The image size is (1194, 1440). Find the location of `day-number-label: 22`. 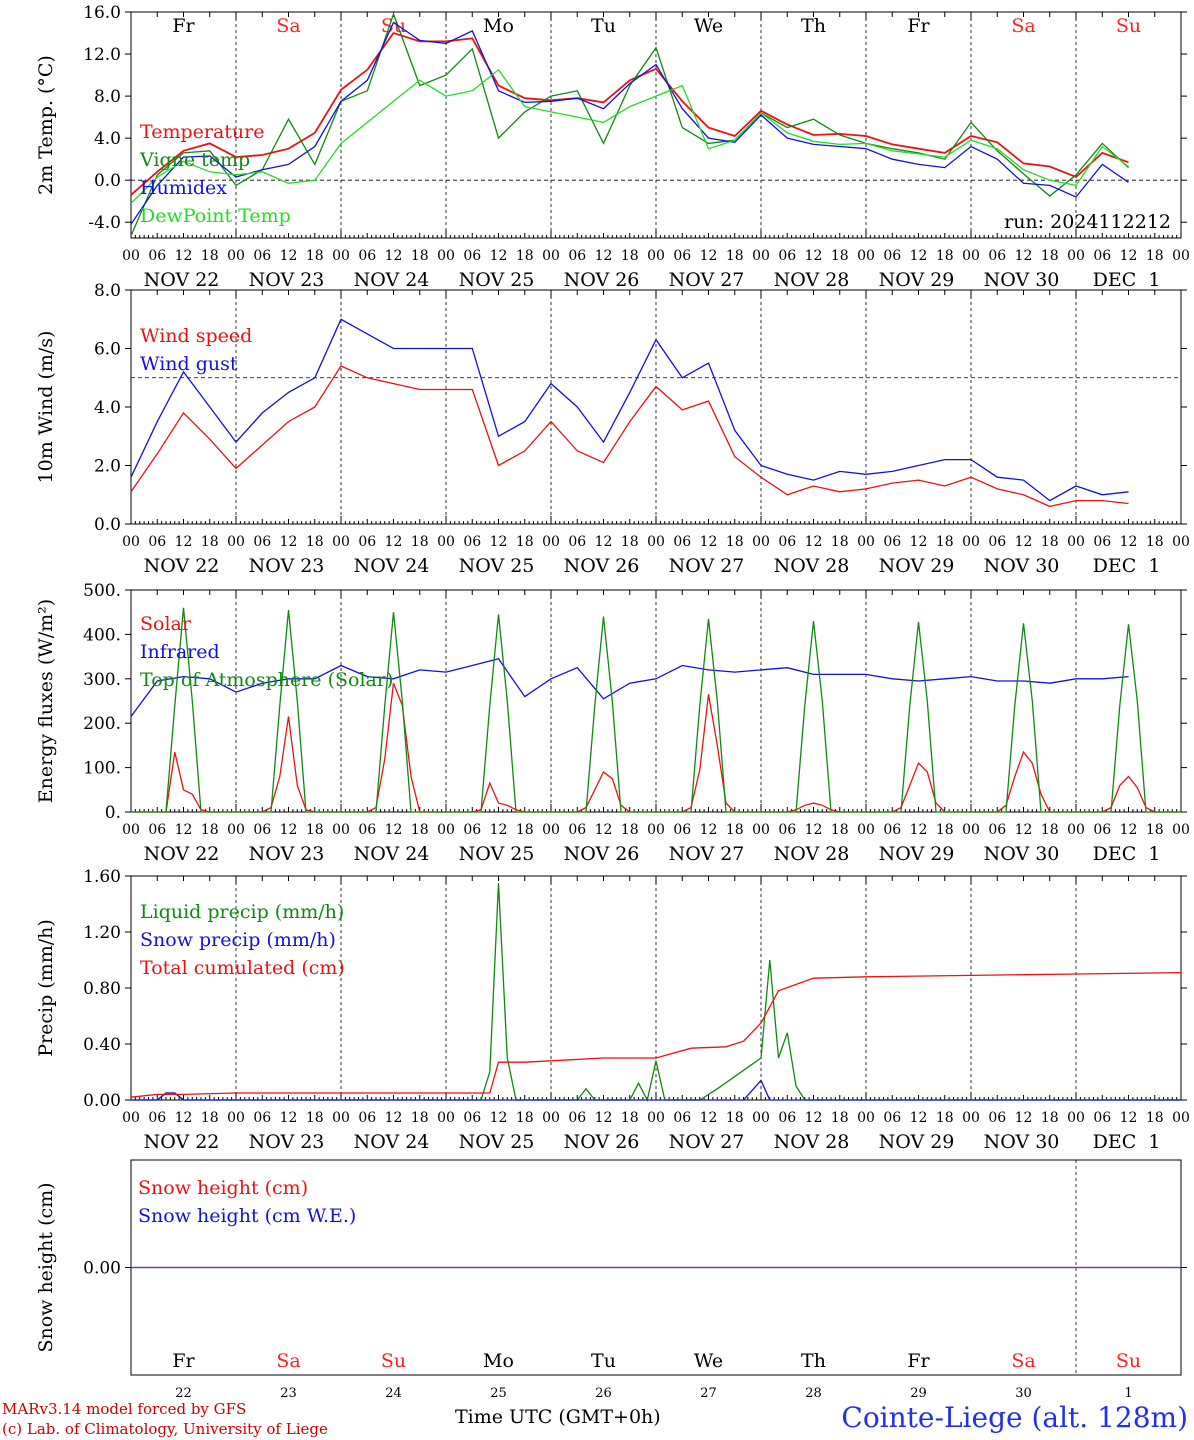

day-number-label: 22 is located at coordinates (183, 1393).